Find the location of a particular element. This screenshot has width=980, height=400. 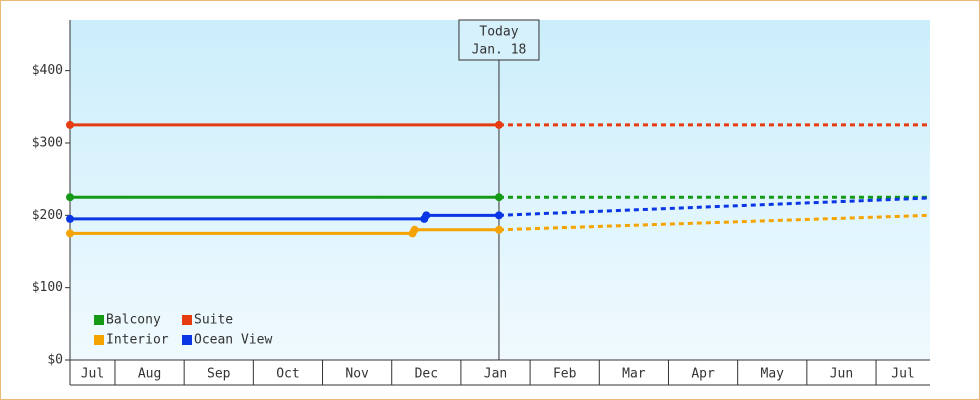

x-tick-label: Sep is located at coordinates (219, 374).